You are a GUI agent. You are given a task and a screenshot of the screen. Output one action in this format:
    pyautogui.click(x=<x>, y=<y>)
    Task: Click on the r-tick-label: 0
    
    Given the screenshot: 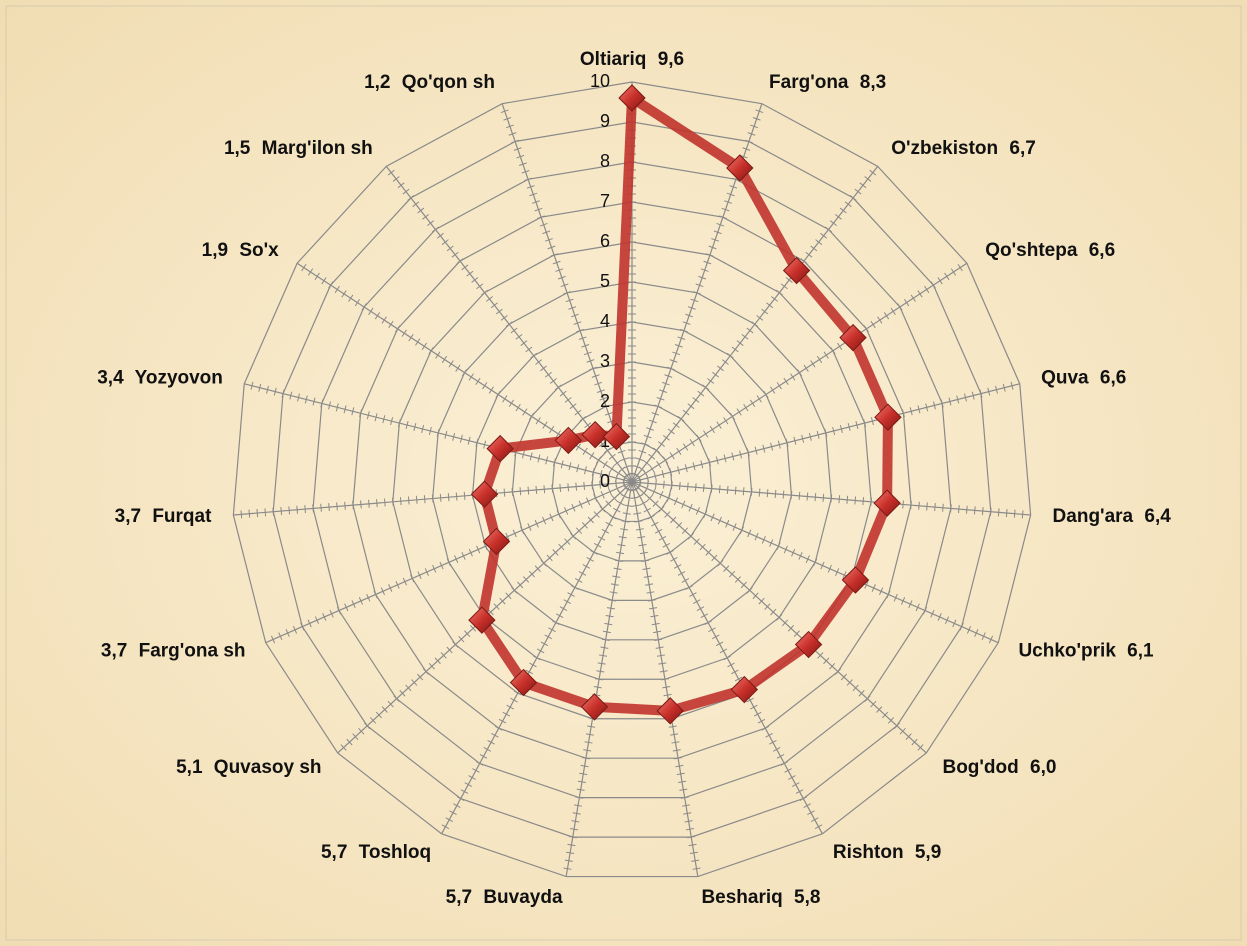 What is the action you would take?
    pyautogui.click(x=605, y=481)
    